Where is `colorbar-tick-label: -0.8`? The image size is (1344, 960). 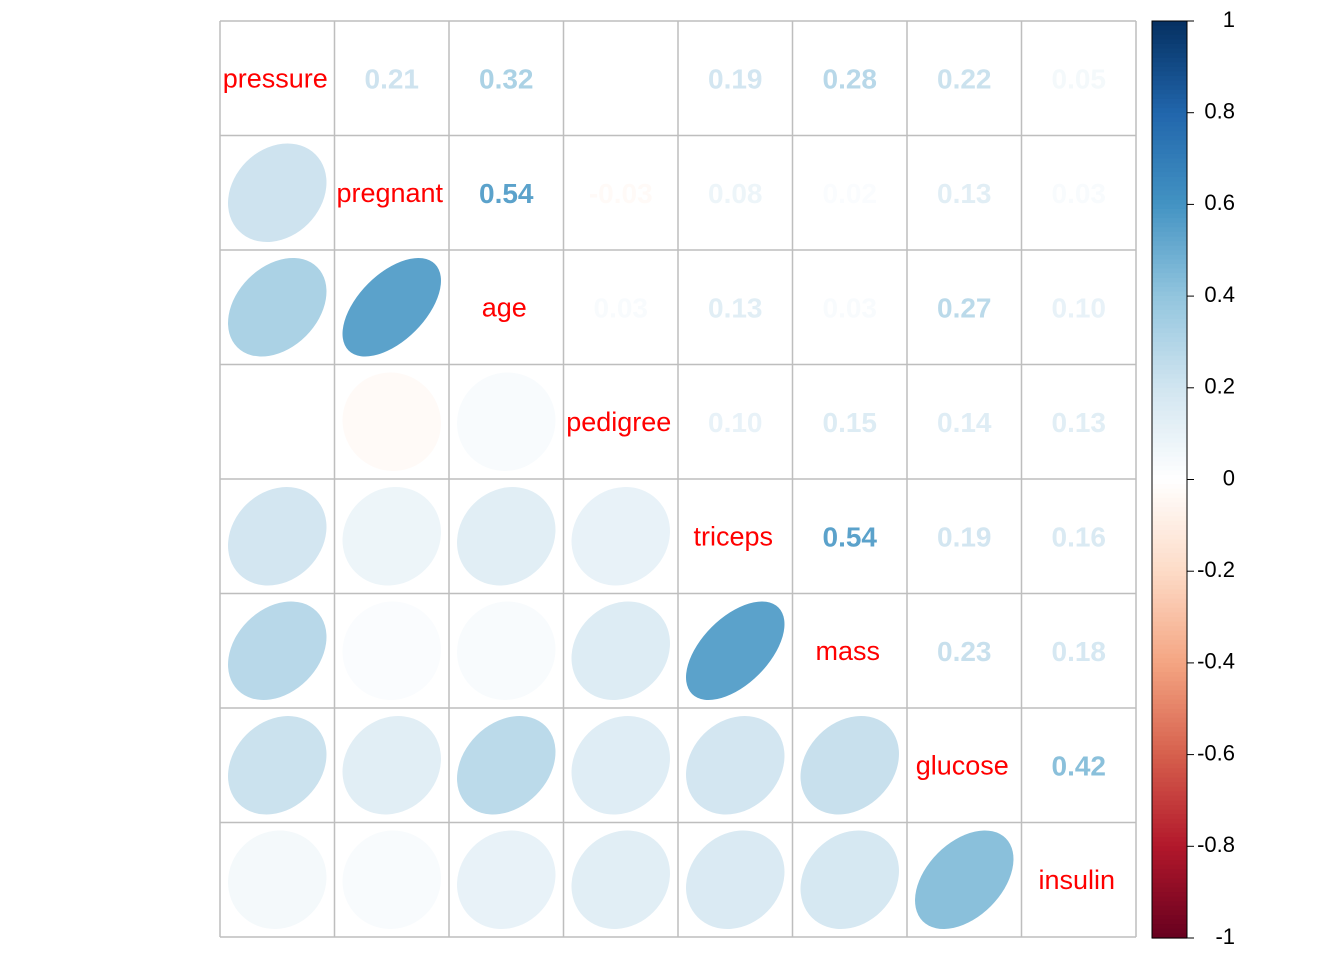 colorbar-tick-label: -0.8 is located at coordinates (1216, 844).